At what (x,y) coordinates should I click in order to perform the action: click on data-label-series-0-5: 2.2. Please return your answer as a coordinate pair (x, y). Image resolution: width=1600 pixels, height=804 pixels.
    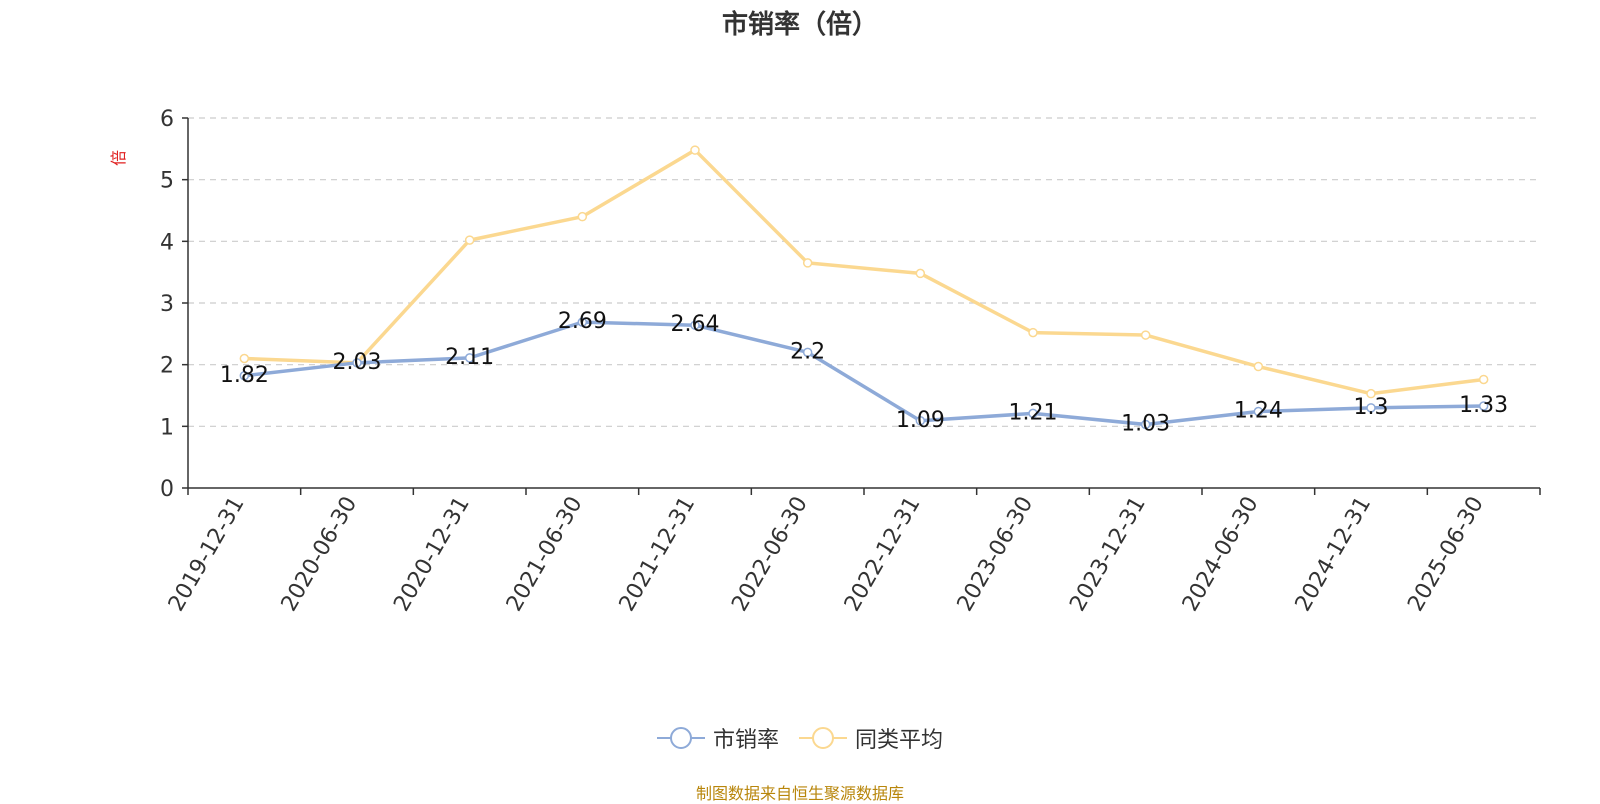
    Looking at the image, I should click on (807, 351).